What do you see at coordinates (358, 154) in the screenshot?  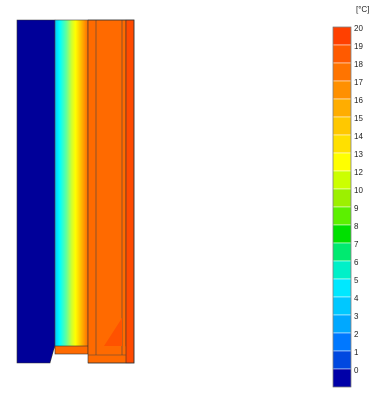 I see `legend-tick-label: 13` at bounding box center [358, 154].